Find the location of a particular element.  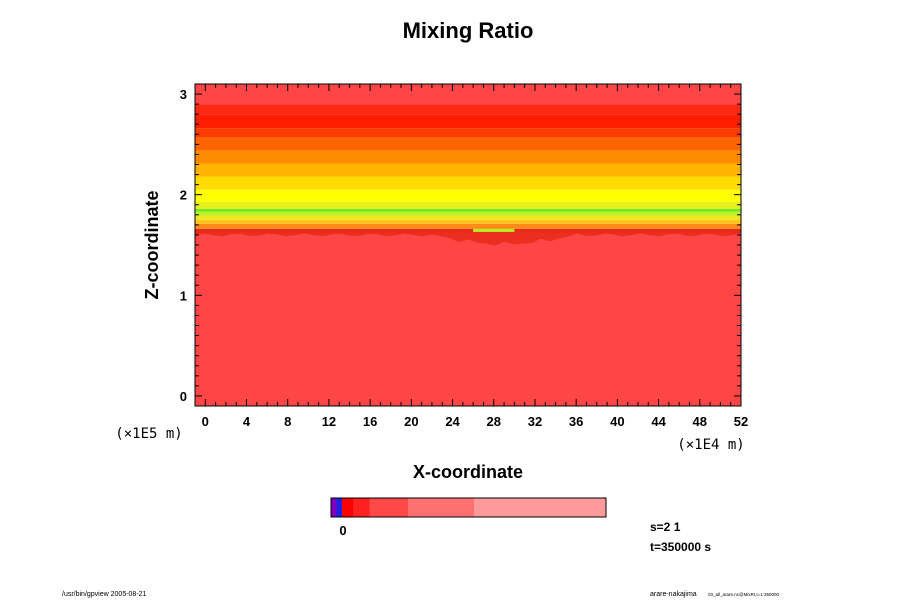

interface-dip-region is located at coordinates (468, 238).